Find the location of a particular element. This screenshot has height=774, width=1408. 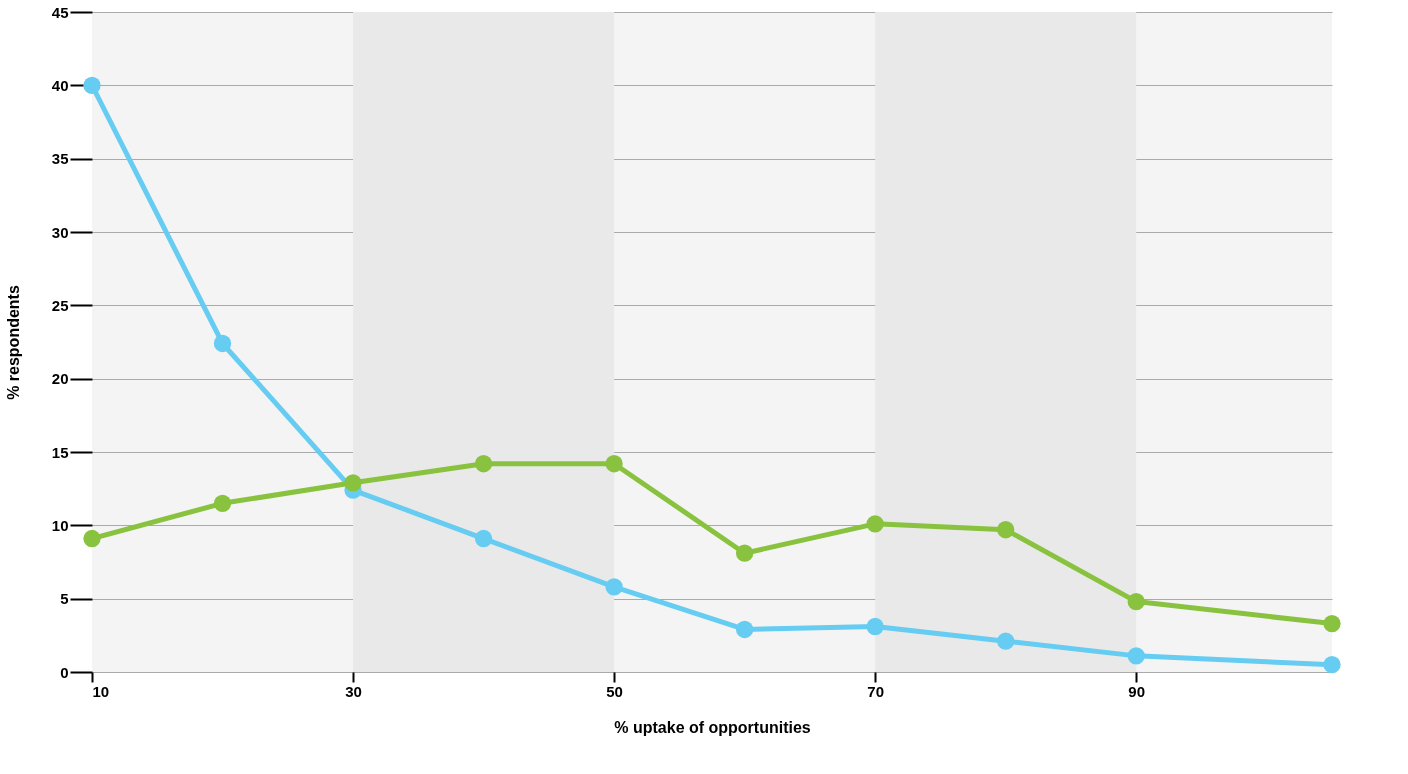

y-tick-label: 10 is located at coordinates (60, 525).